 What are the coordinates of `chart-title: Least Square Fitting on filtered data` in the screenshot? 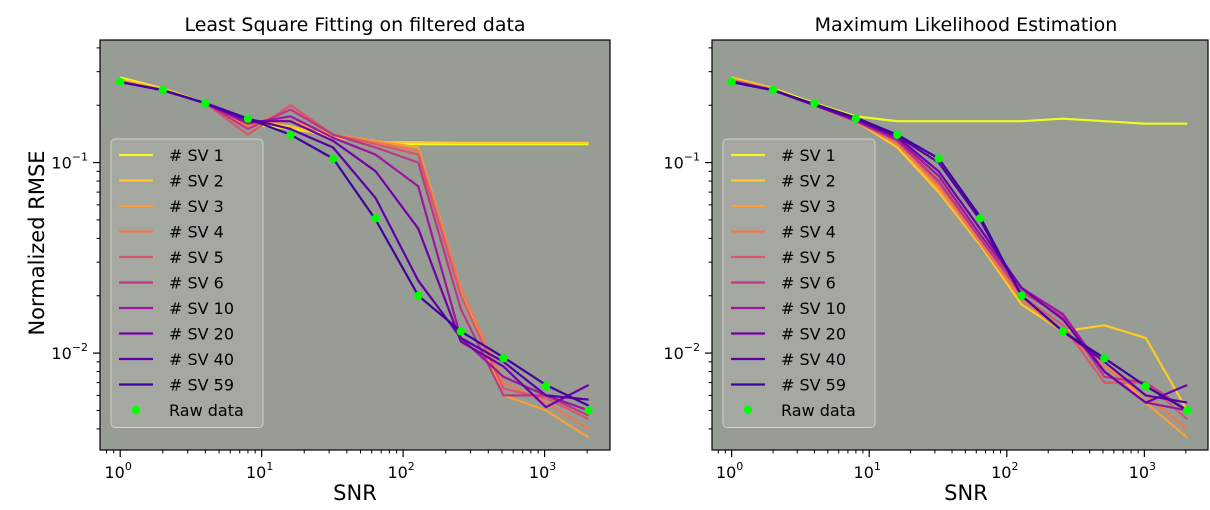 It's located at (354, 25).